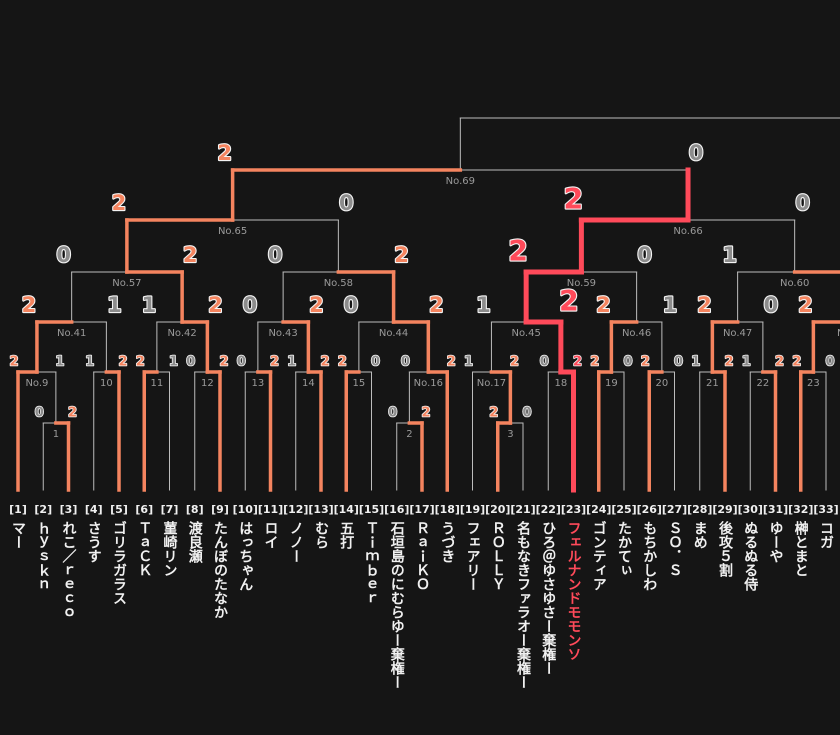 Image resolution: width=840 pixels, height=735 pixels. Describe the element at coordinates (346, 509) in the screenshot. I see `seed: [14]` at that location.